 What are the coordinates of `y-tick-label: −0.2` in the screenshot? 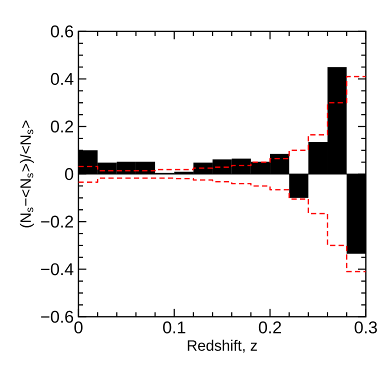 It's located at (57, 222).